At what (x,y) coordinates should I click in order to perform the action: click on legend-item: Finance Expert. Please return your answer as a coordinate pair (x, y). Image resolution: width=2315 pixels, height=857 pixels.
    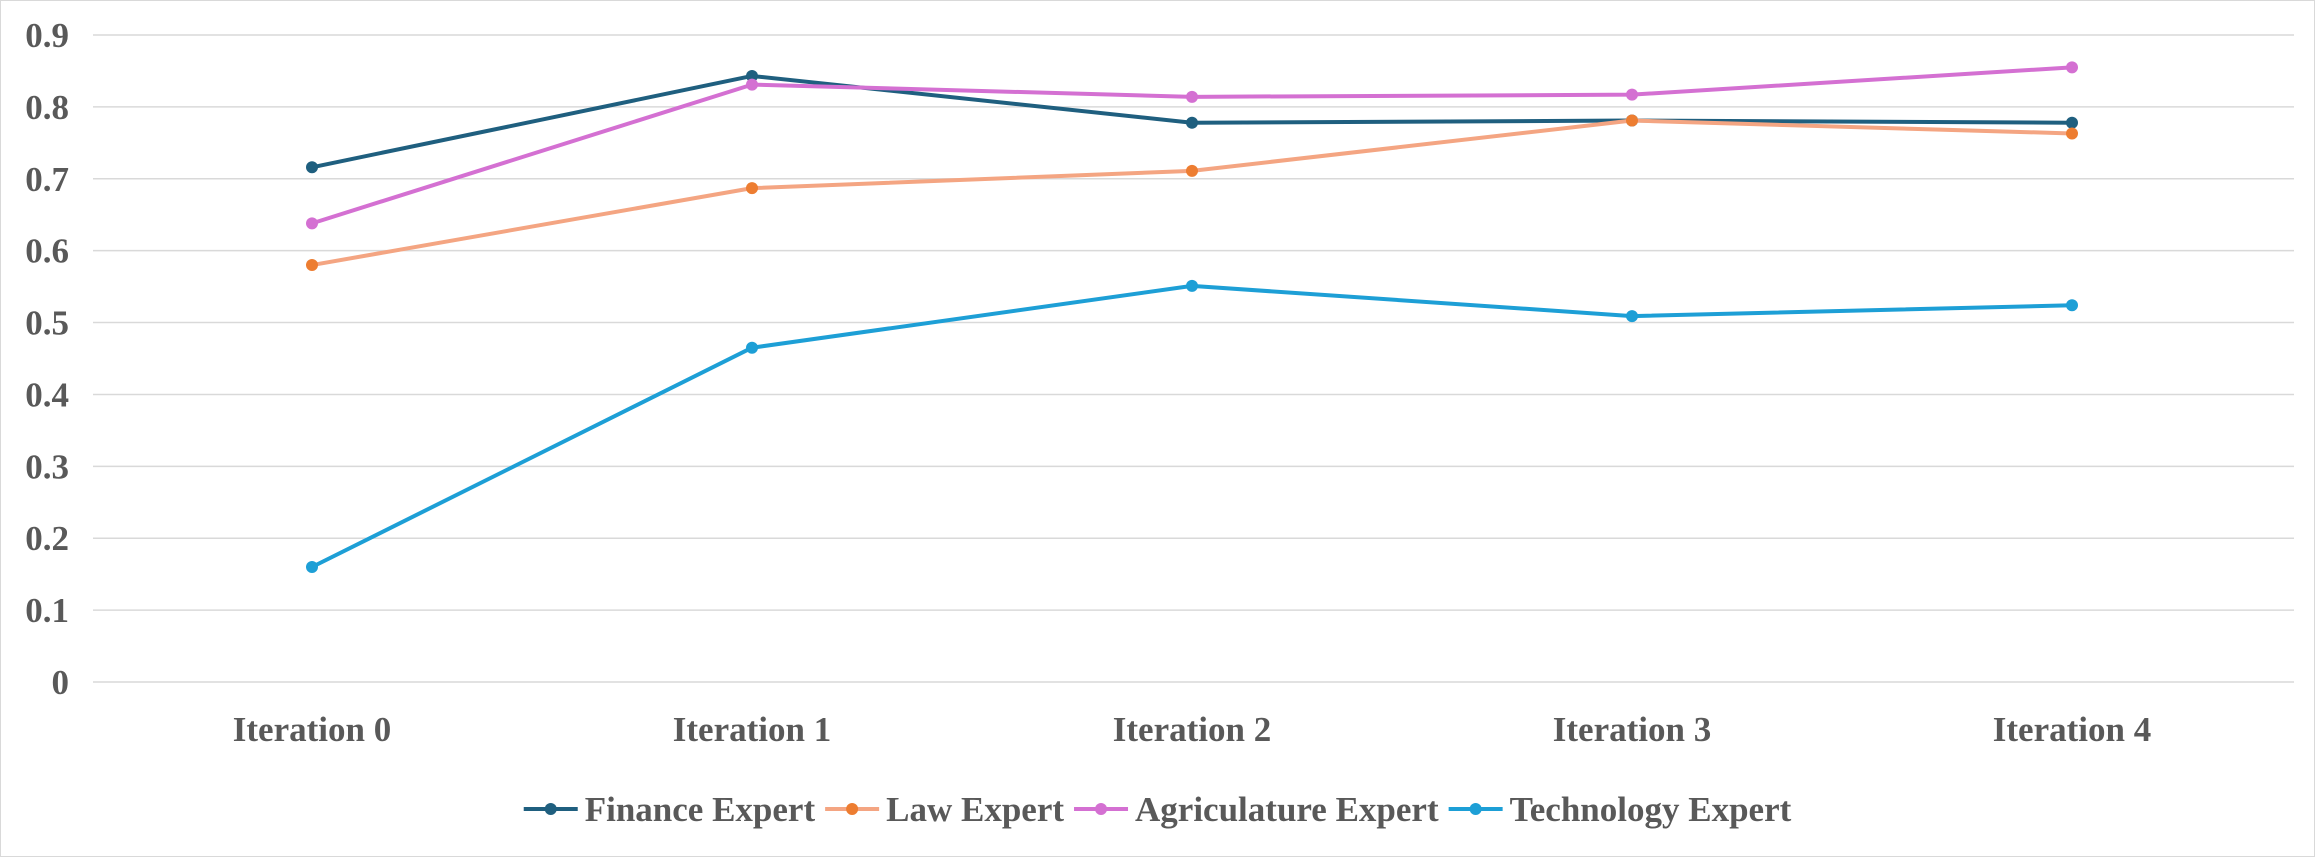
    Looking at the image, I should click on (669, 809).